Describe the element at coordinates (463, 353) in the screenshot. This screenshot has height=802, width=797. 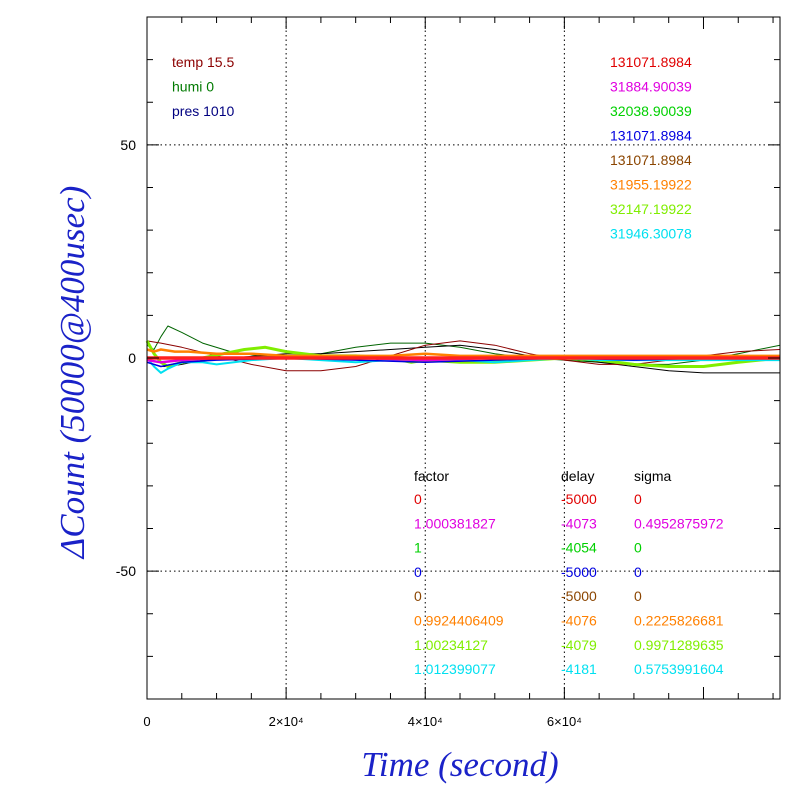
I see `series-line` at that location.